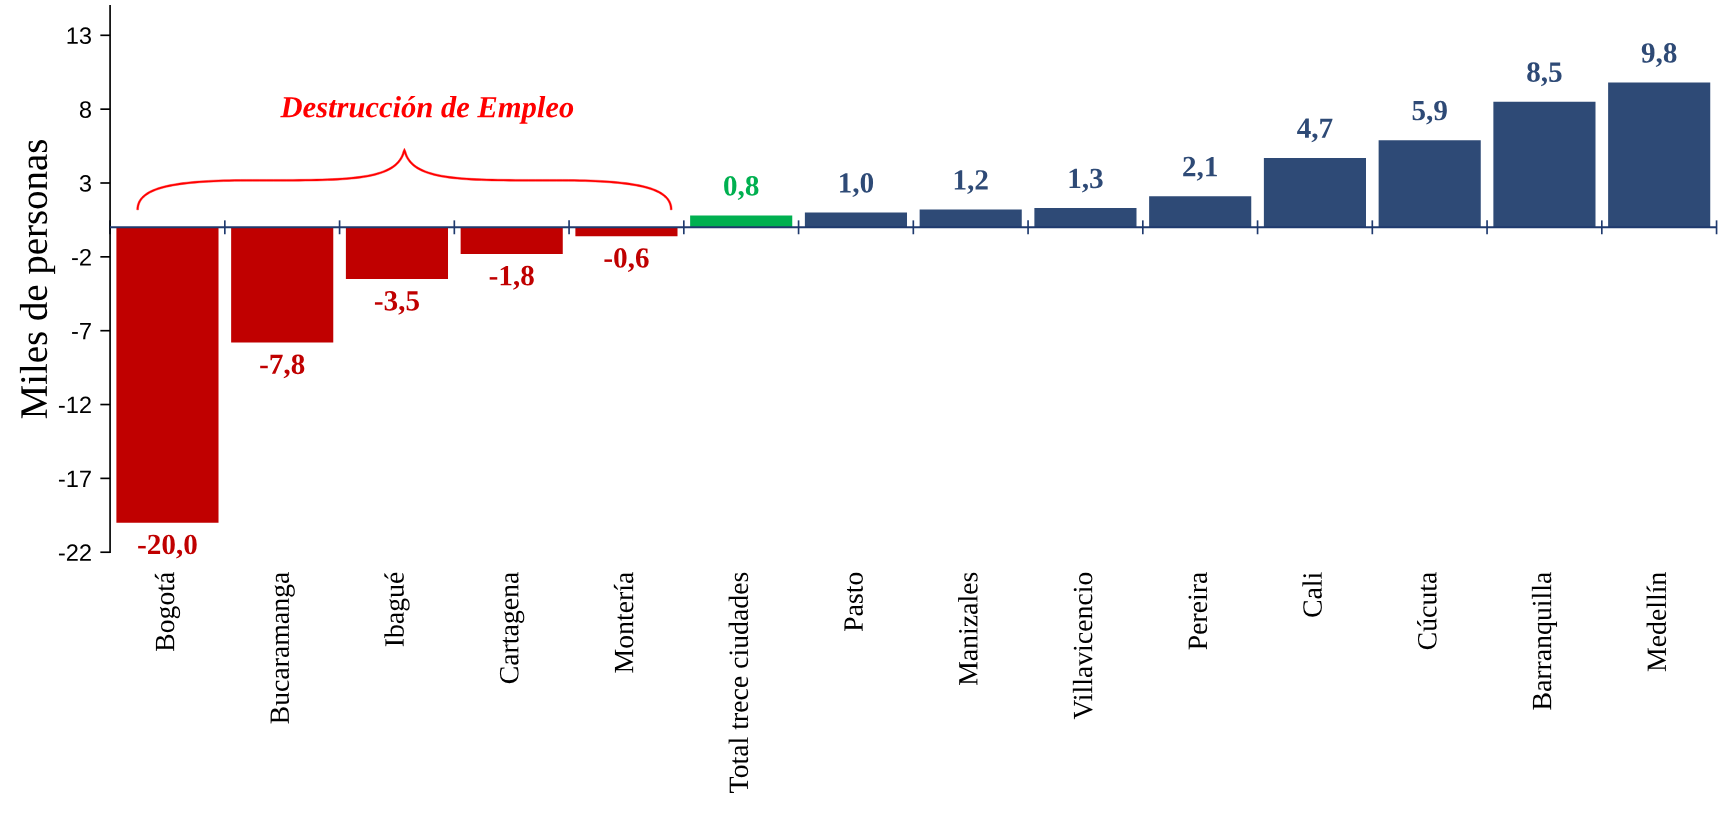 The image size is (1720, 823). I want to click on x-tick-label: Pereira, so click(1198, 611).